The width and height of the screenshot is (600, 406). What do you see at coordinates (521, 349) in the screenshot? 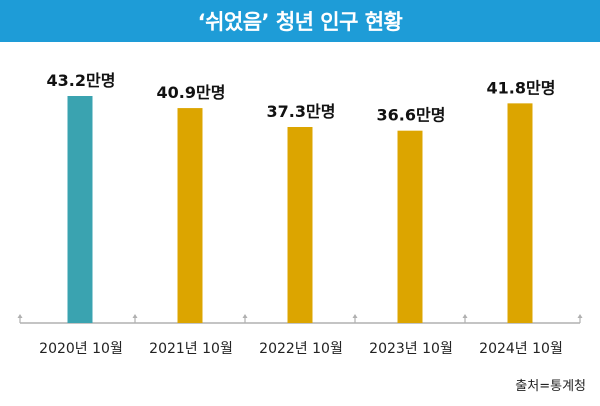
I see `x-tick-label: 2024년 10월` at bounding box center [521, 349].